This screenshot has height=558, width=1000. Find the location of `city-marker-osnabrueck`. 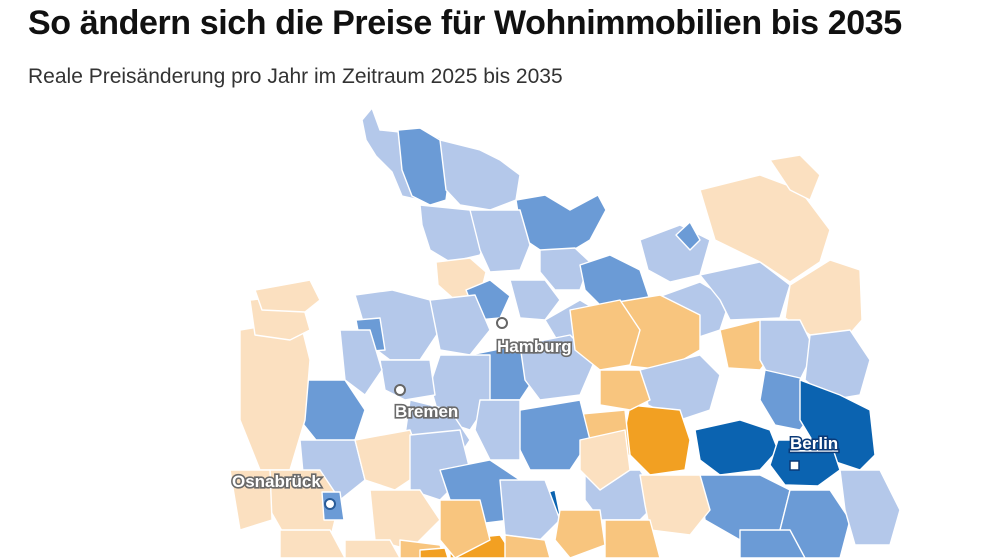

city-marker-osnabrueck is located at coordinates (330, 504).